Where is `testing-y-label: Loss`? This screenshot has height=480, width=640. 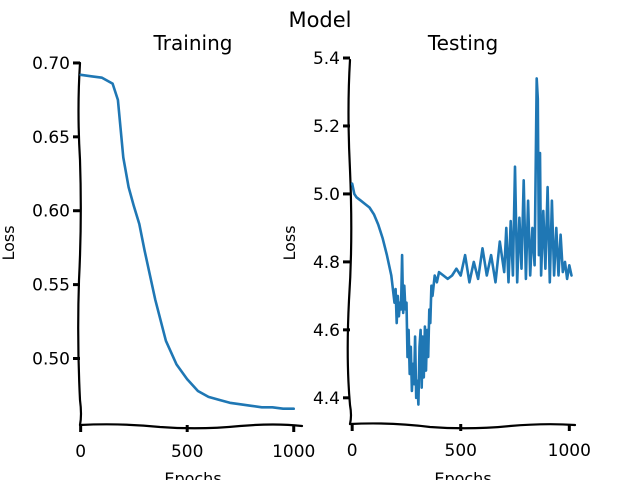 testing-y-label: Loss is located at coordinates (289, 242).